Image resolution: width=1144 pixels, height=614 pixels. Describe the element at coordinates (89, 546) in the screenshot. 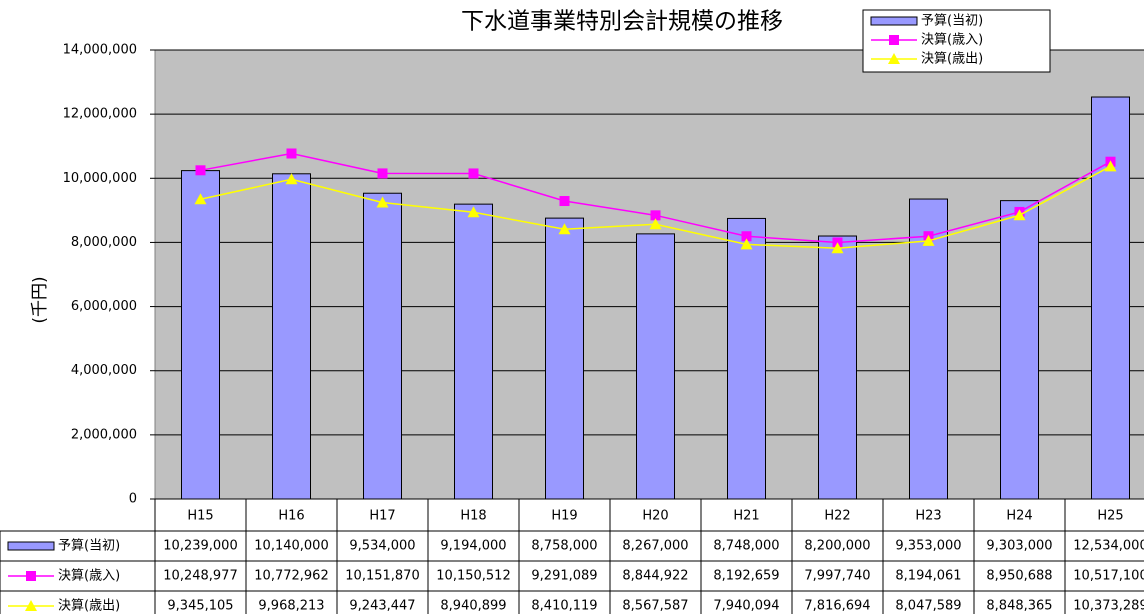

I see `table-row-label: 予算(当初)` at that location.